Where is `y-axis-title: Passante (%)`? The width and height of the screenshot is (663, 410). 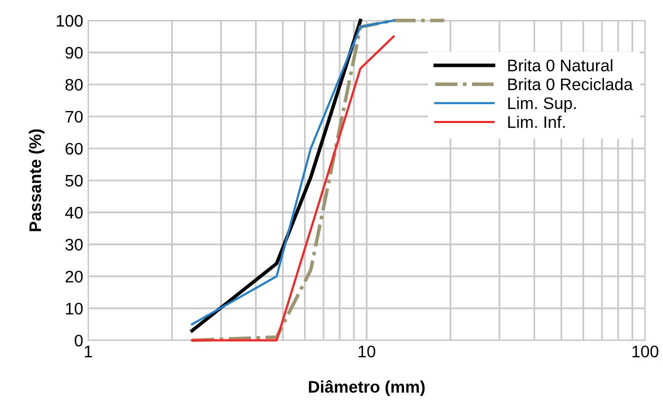 y-axis-title: Passante (%) is located at coordinates (36, 180).